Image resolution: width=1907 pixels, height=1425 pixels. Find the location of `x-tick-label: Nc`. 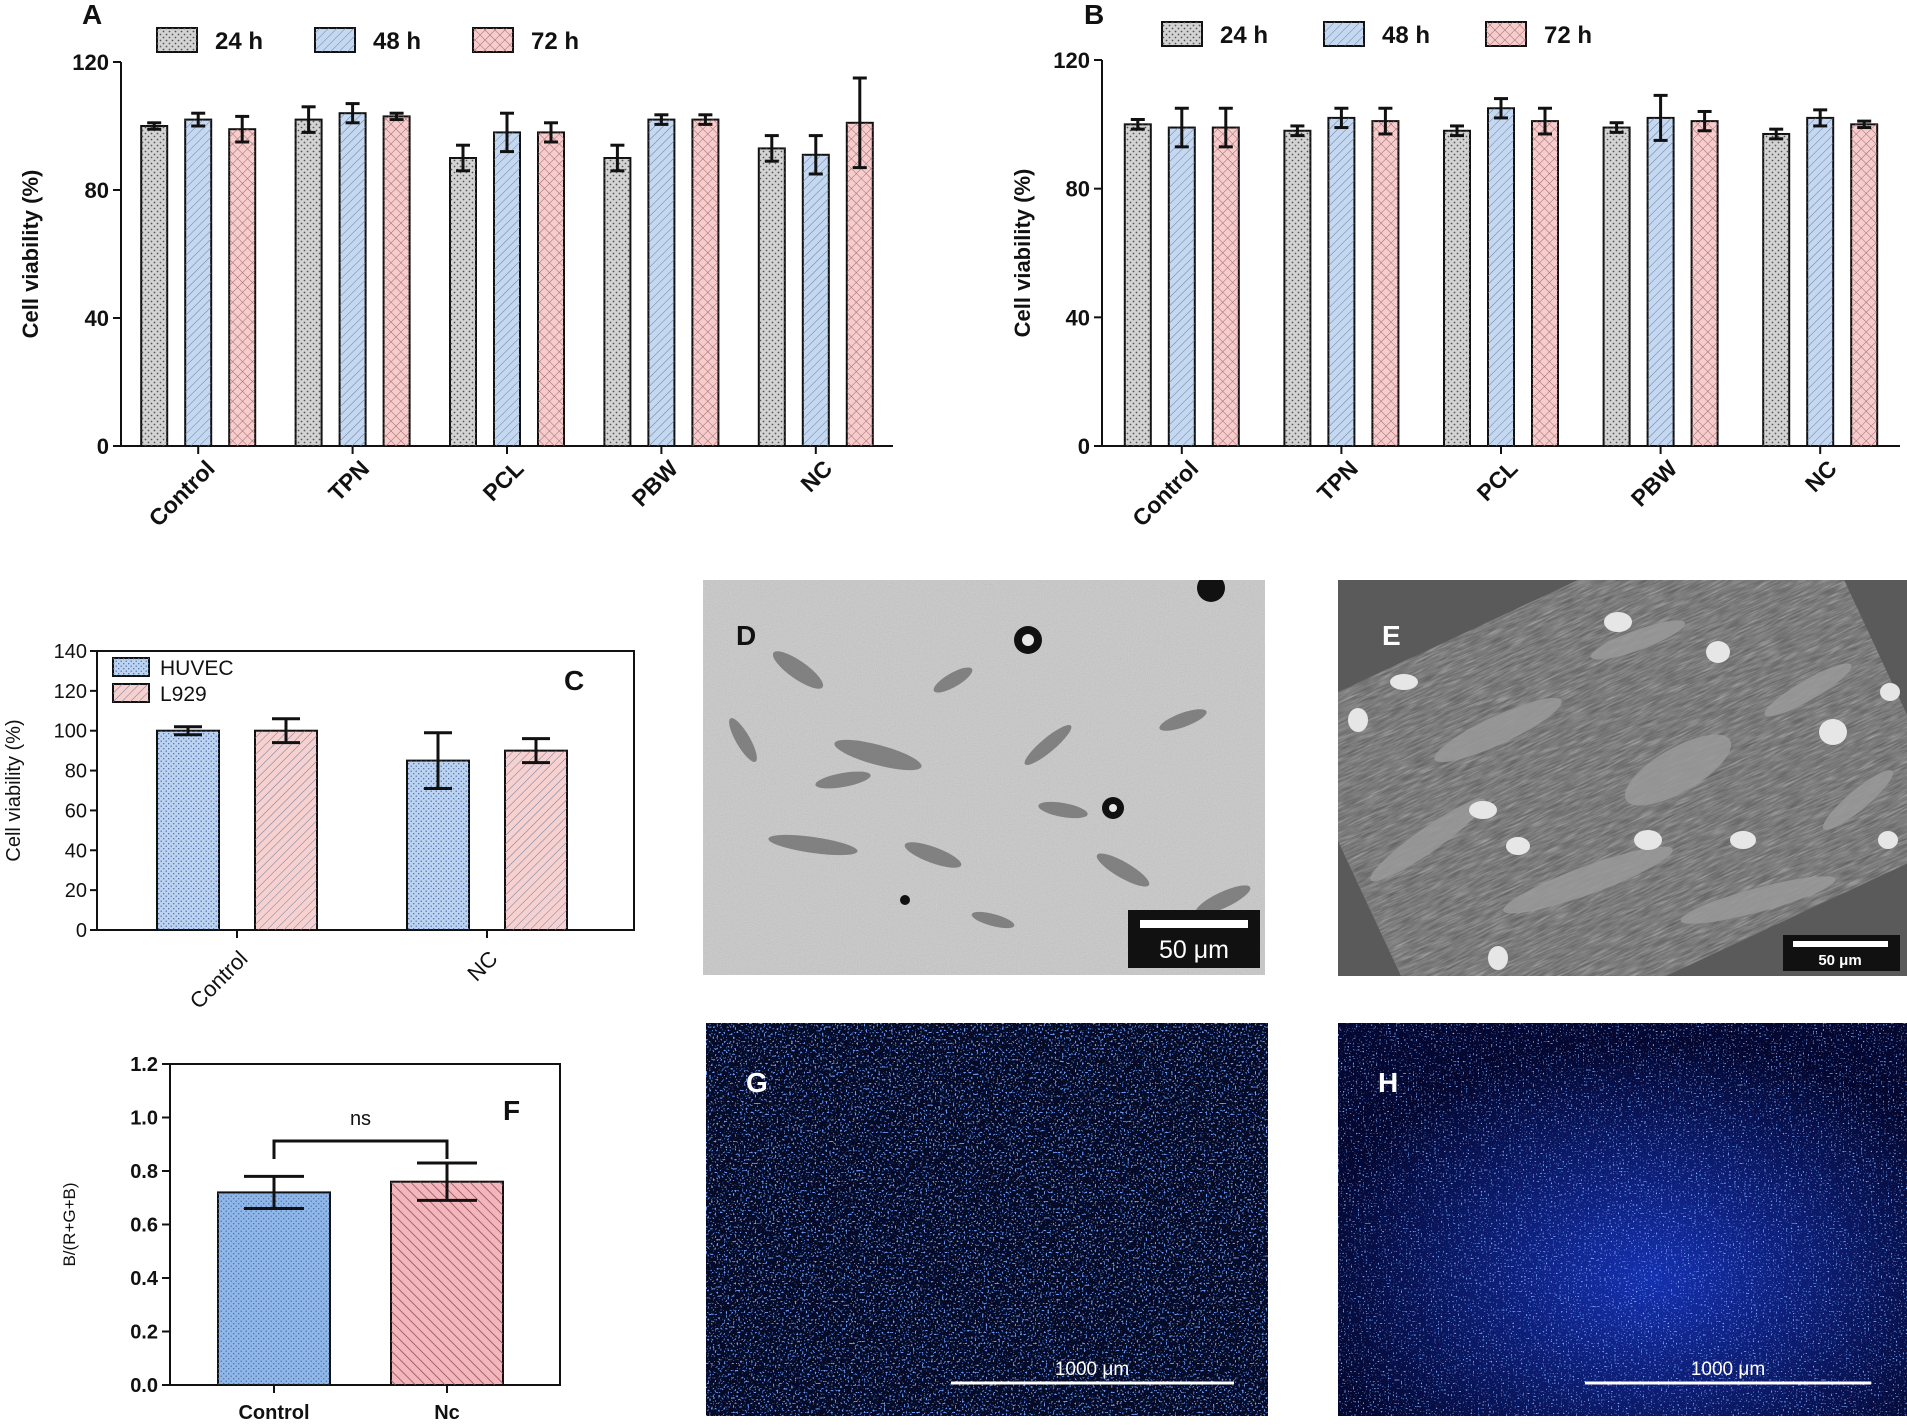

x-tick-label: Nc is located at coordinates (447, 1413).